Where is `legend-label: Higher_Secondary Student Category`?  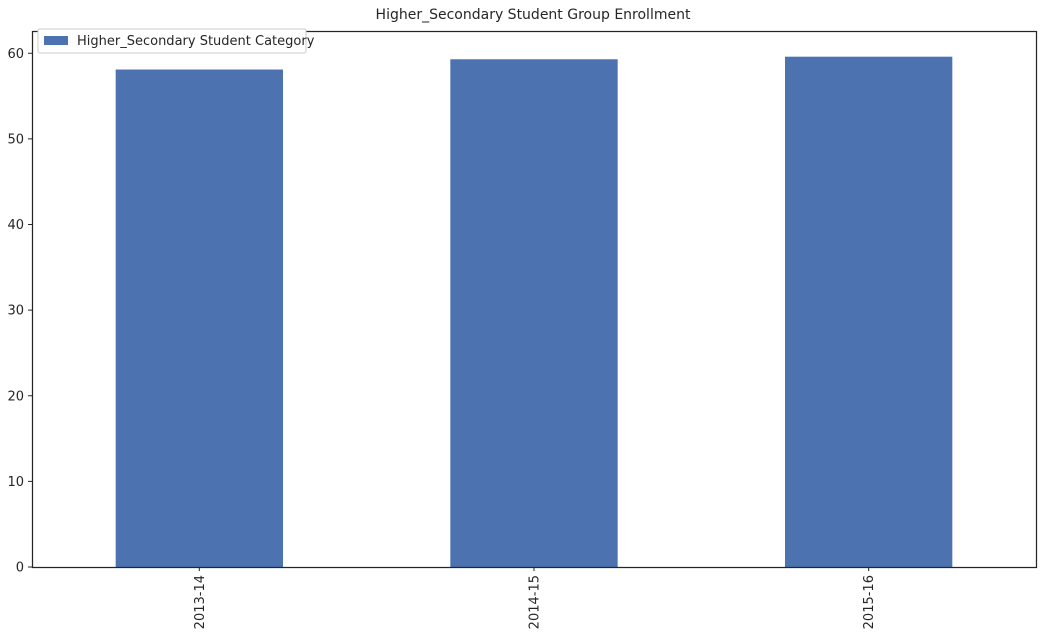 legend-label: Higher_Secondary Student Category is located at coordinates (196, 41).